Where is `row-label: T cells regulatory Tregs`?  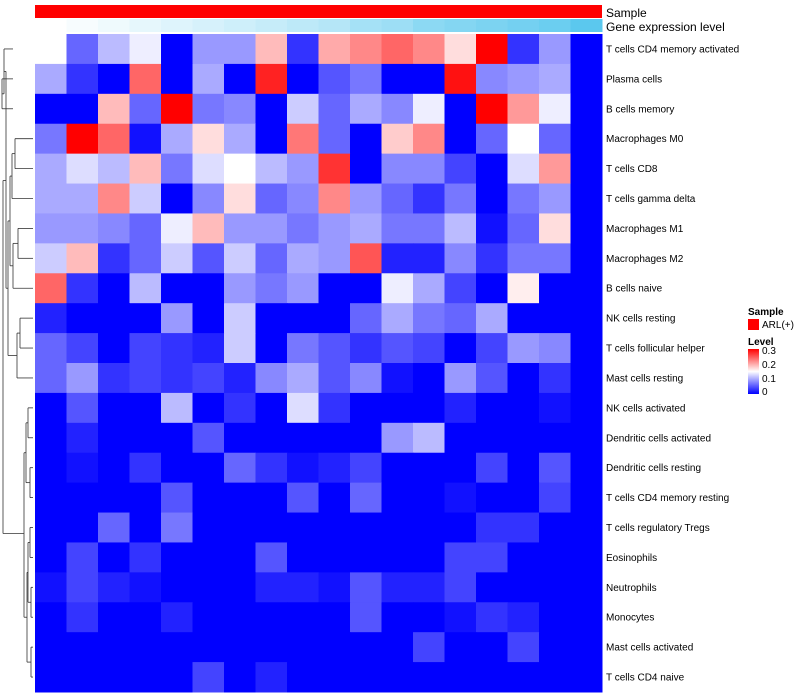
row-label: T cells regulatory Tregs is located at coordinates (658, 528).